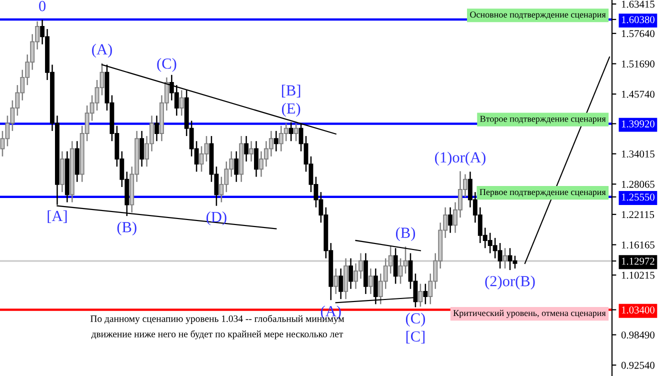  What do you see at coordinates (638, 154) in the screenshot?
I see `y-tick-label: 1.34015` at bounding box center [638, 154].